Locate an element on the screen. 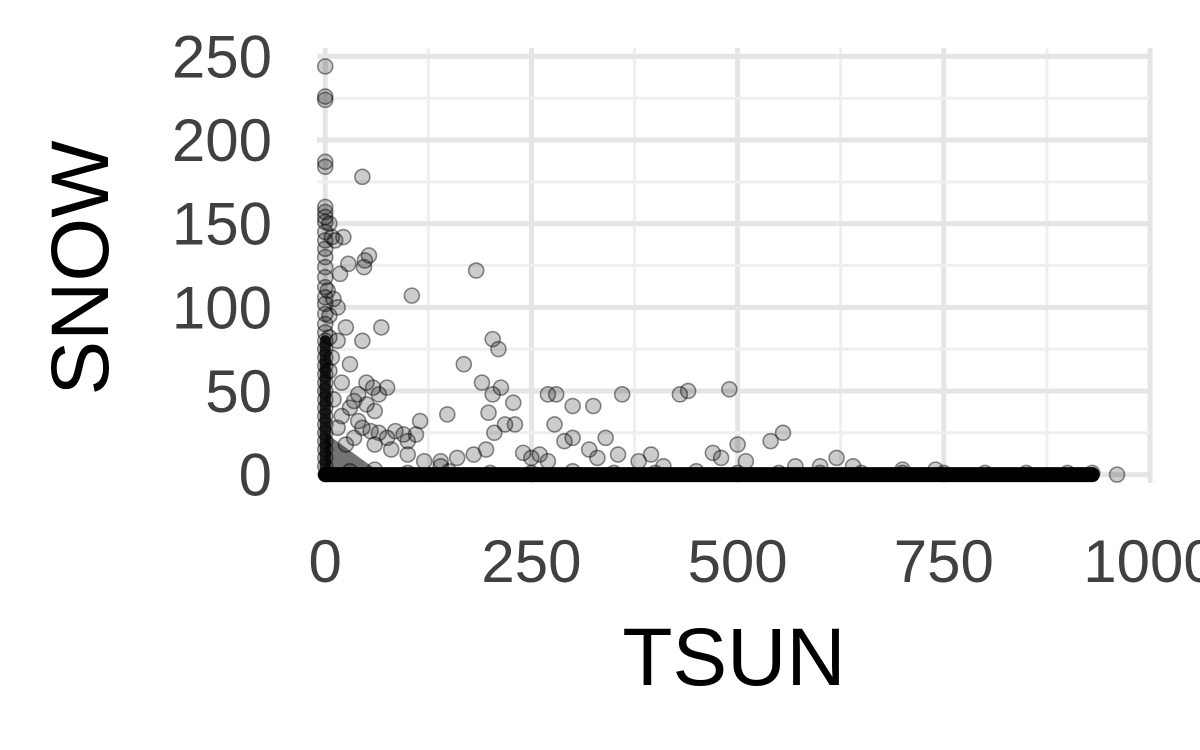  x-tick-label: 500 is located at coordinates (738, 561).